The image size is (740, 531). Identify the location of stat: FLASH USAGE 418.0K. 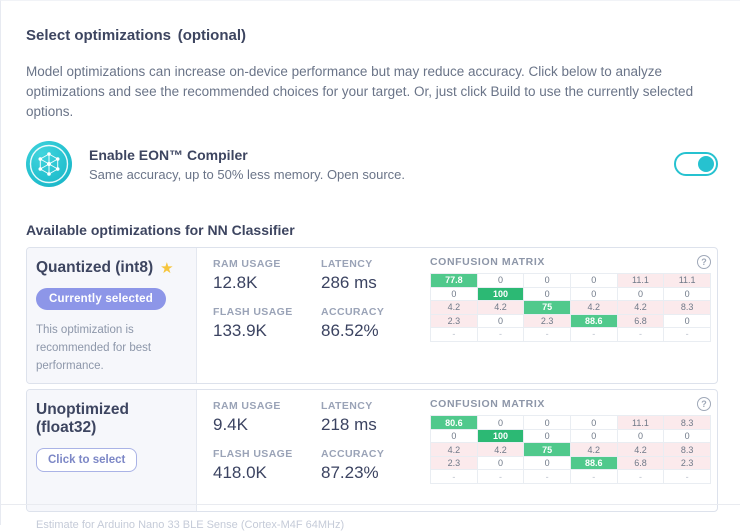
(267, 465).